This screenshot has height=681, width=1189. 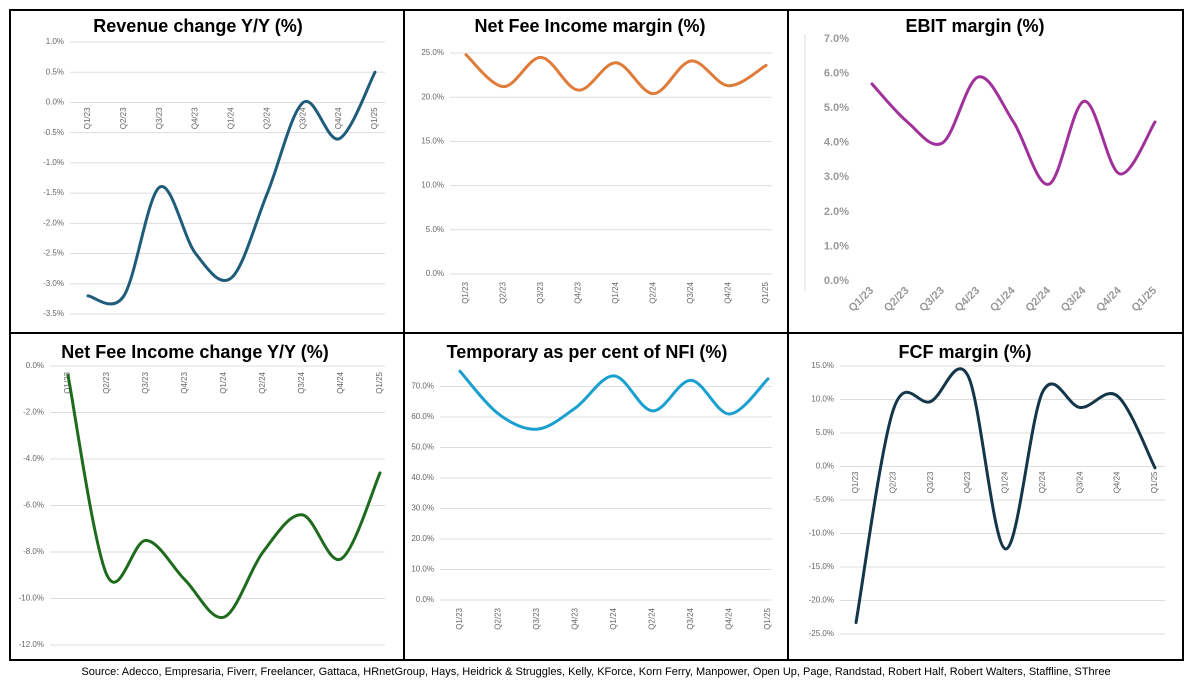 What do you see at coordinates (422, 477) in the screenshot?
I see `y-tick-label: 40.0%` at bounding box center [422, 477].